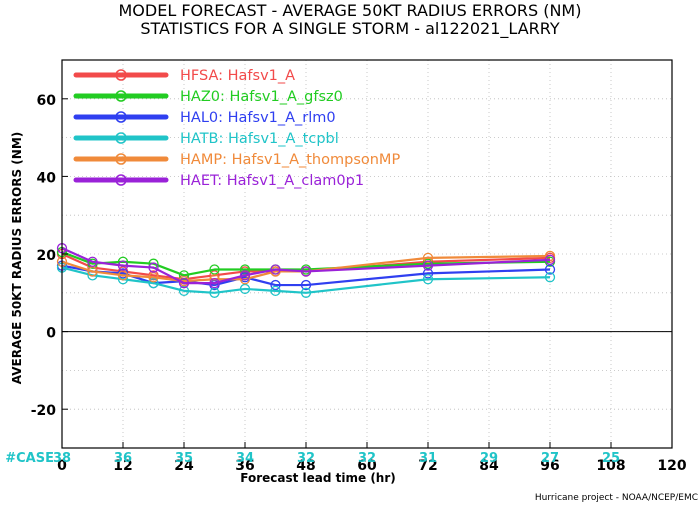 The height and width of the screenshot is (506, 700). Describe the element at coordinates (318, 478) in the screenshot. I see `x-axis-label: Forecast lead time (hr)` at that location.